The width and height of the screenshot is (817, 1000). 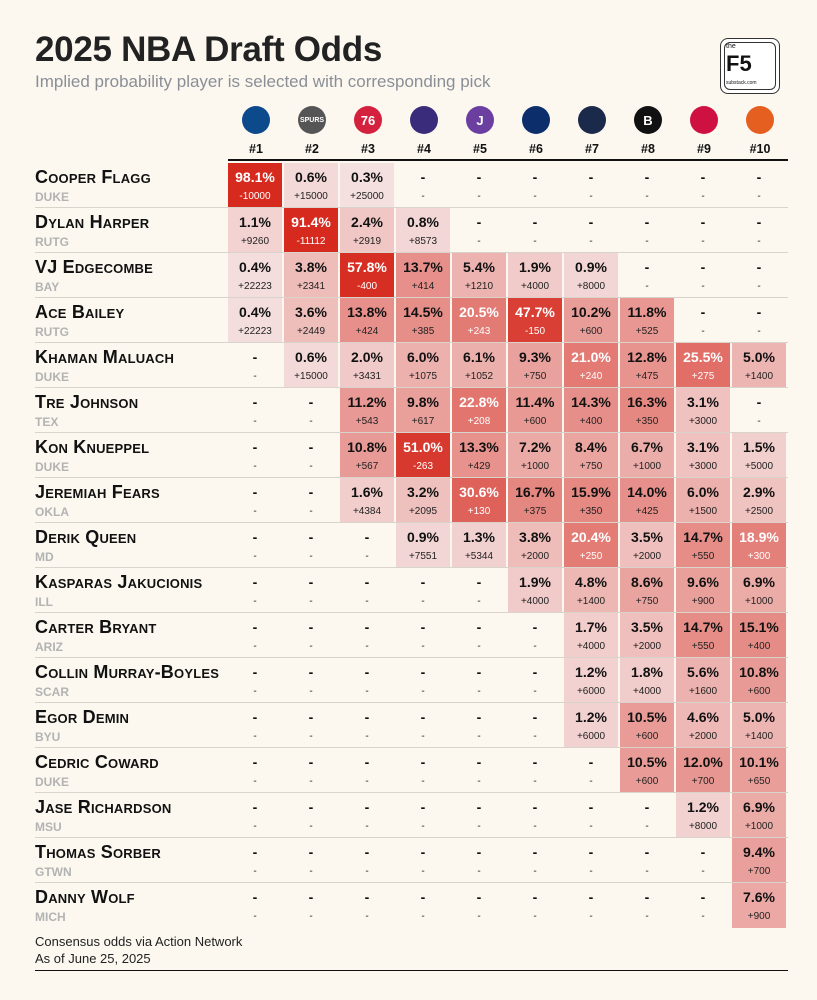 What do you see at coordinates (119, 582) in the screenshot?
I see `player-name: Kasparas Jakucionis` at bounding box center [119, 582].